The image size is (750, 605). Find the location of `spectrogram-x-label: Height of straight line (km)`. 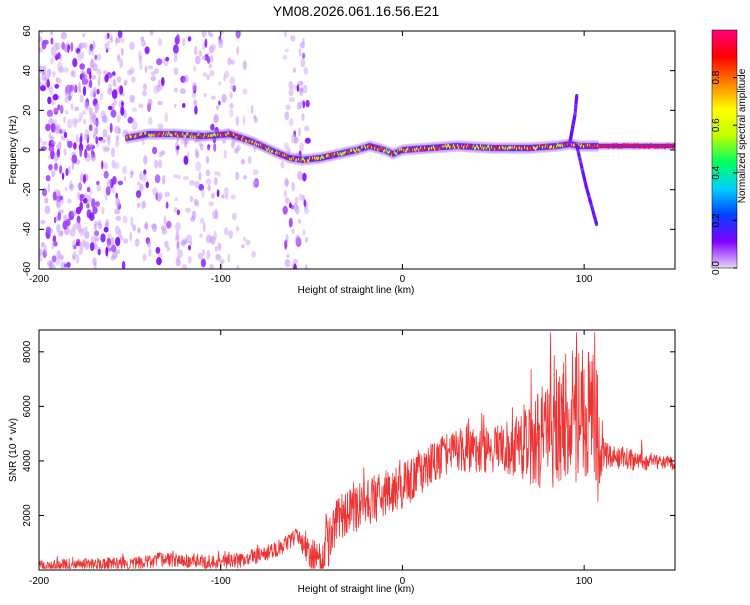

spectrogram-x-label: Height of straight line (km) is located at coordinates (356, 290).